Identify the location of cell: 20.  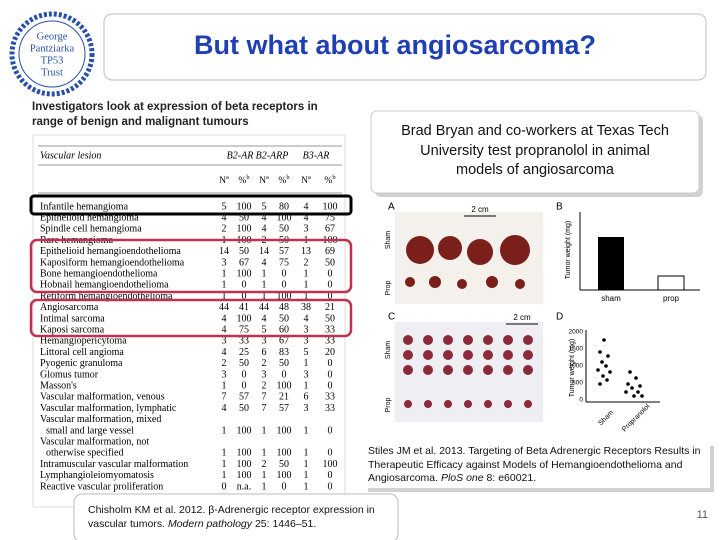
(330, 352).